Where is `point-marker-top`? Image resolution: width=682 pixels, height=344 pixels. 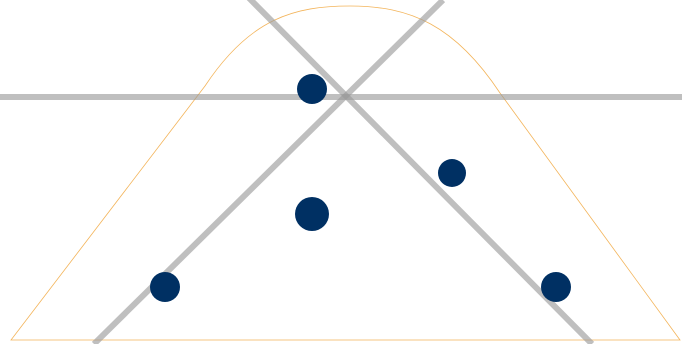 point-marker-top is located at coordinates (312, 89).